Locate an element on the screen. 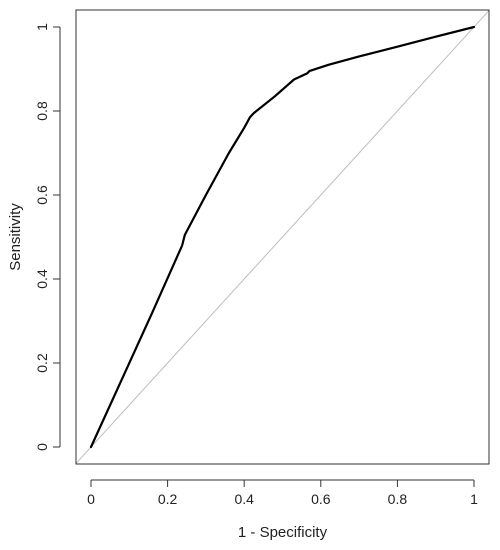  x-tick-label: 0.8 is located at coordinates (398, 499).